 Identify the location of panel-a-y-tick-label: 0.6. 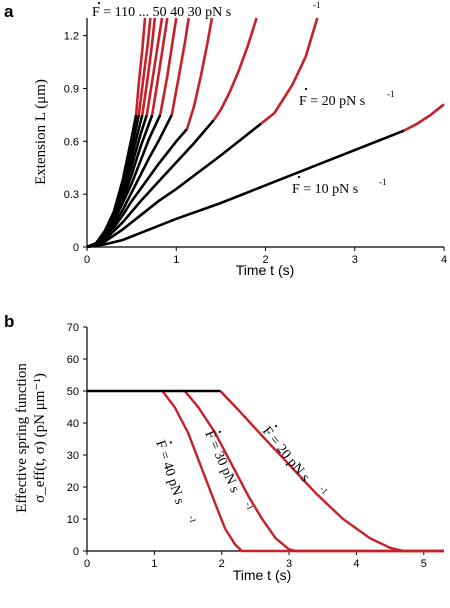
(71, 142).